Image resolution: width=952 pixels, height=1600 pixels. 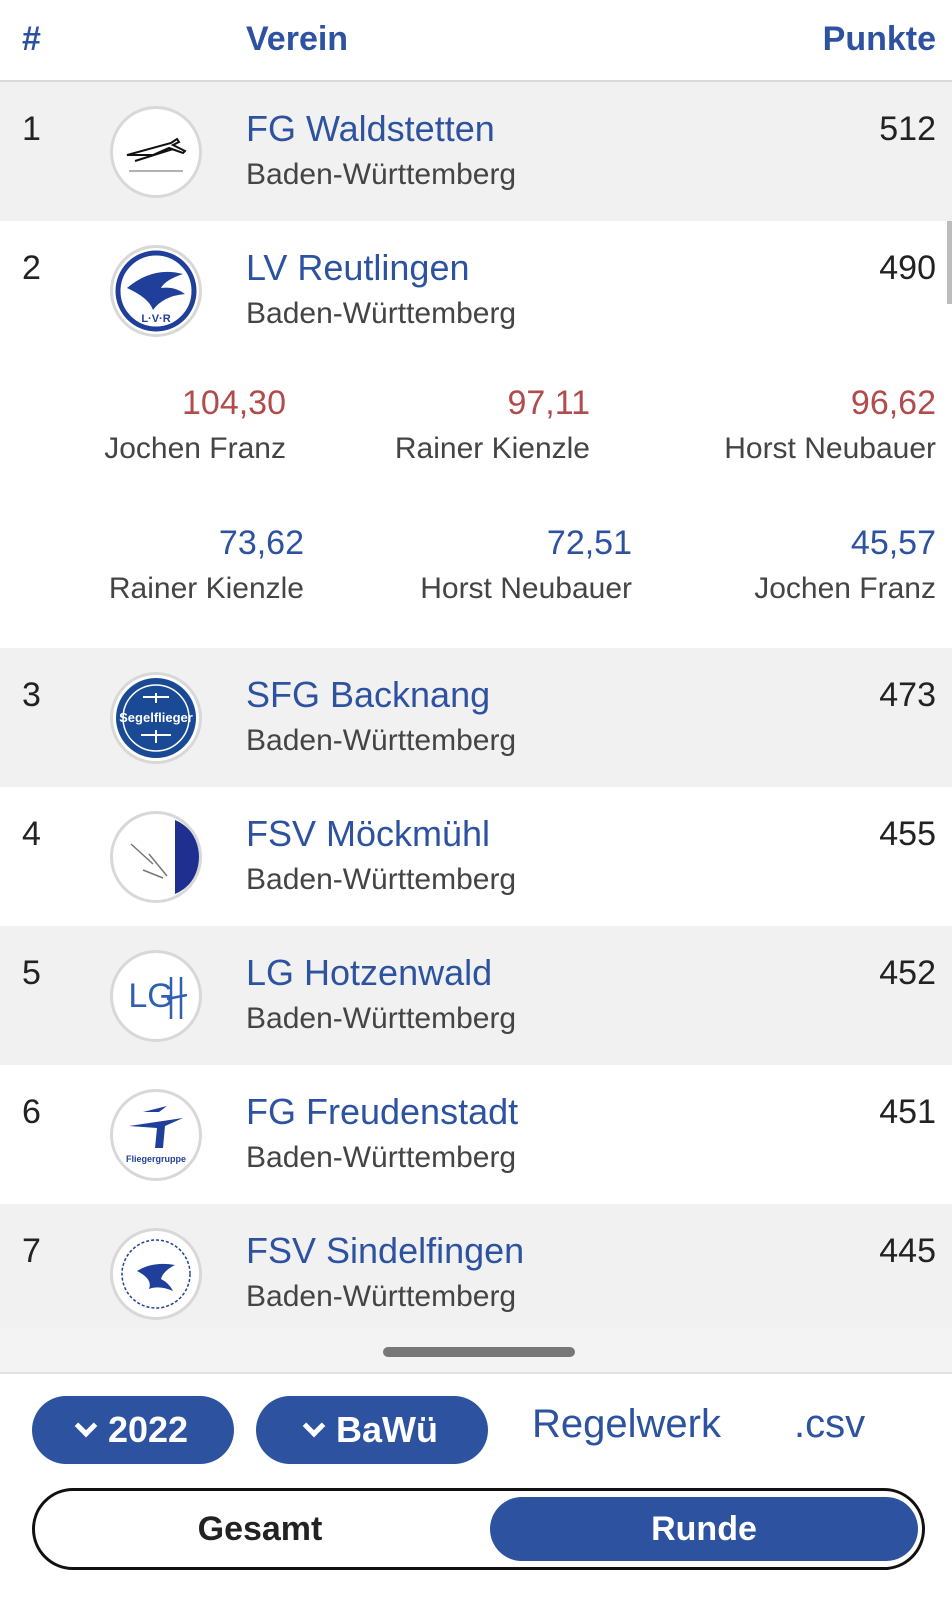 I want to click on points-column-header: Punkte, so click(x=879, y=39).